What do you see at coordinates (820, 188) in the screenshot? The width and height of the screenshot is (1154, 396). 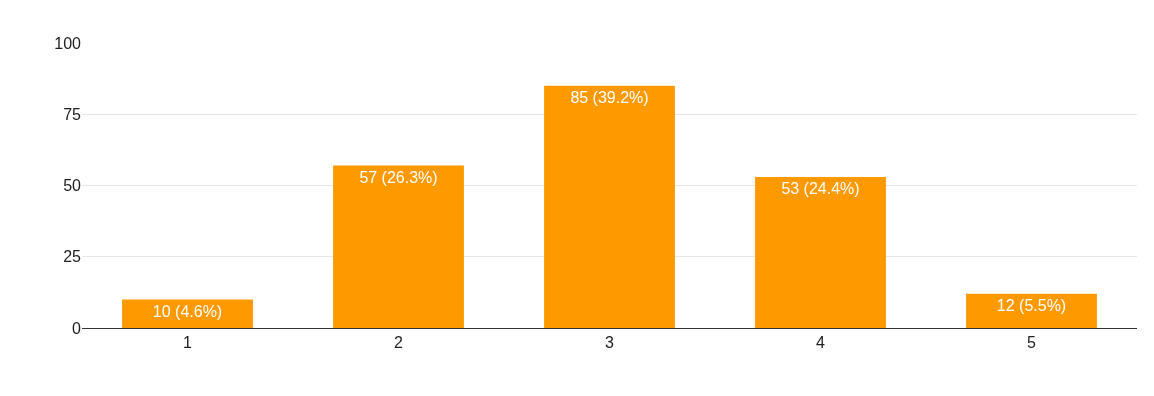 I see `data-label: 53 (24.4%)` at bounding box center [820, 188].